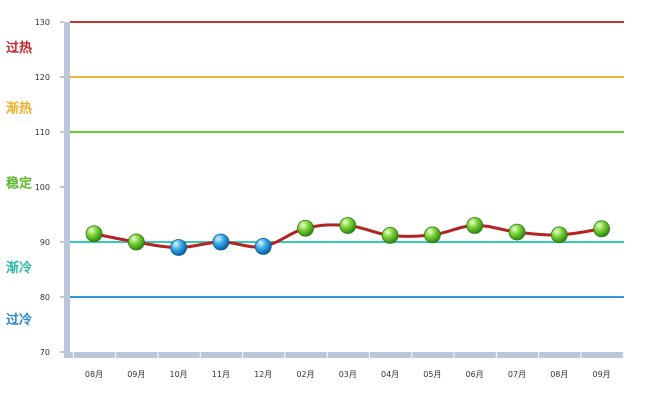 The width and height of the screenshot is (650, 400). Describe the element at coordinates (221, 374) in the screenshot. I see `x-tick-label: 11月` at that location.